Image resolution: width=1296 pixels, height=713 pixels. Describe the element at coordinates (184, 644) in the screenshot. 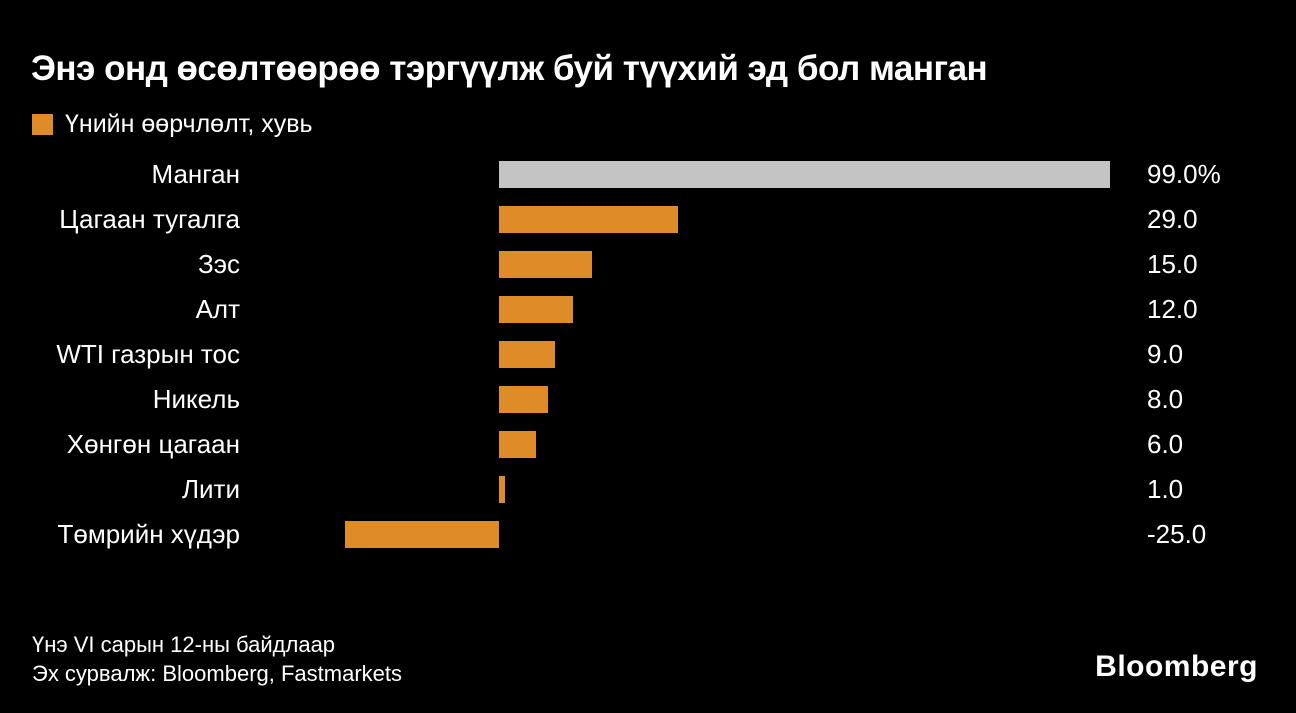

I see `footer-note: Үнэ VI сарын 12-ны байдлаар` at that location.